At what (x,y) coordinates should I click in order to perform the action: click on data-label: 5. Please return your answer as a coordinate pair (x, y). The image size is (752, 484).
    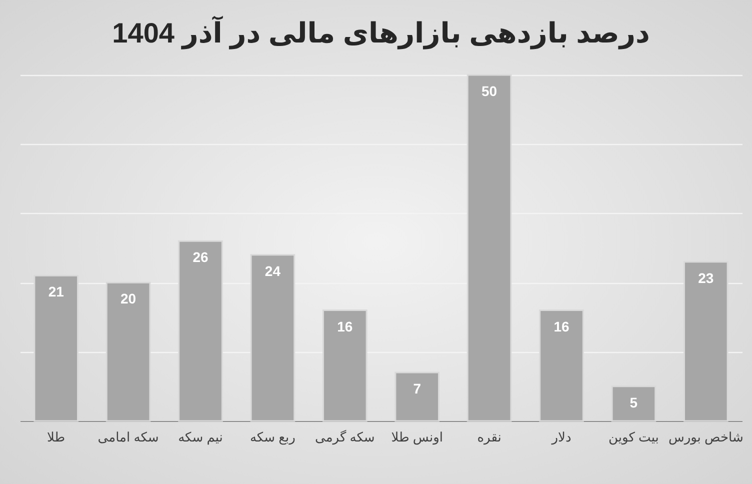
    Looking at the image, I should click on (634, 402).